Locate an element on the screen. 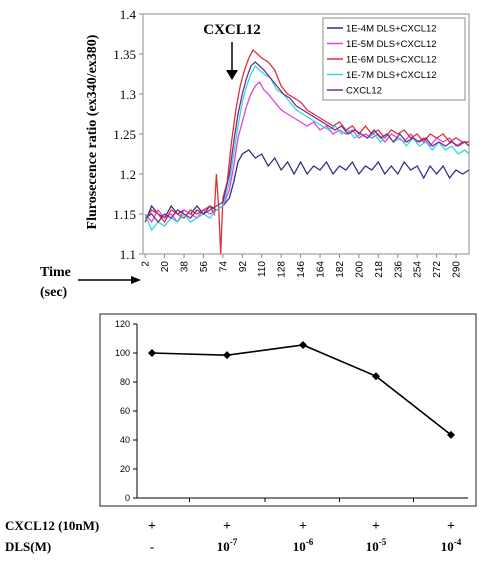 Image resolution: width=493 pixels, height=563 pixels. top-x-tick-label: 146 is located at coordinates (301, 269).